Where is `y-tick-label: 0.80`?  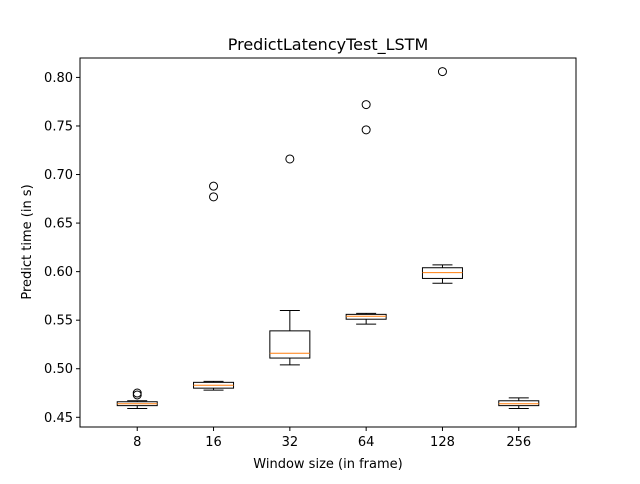 y-tick-label: 0.80 is located at coordinates (58, 78).